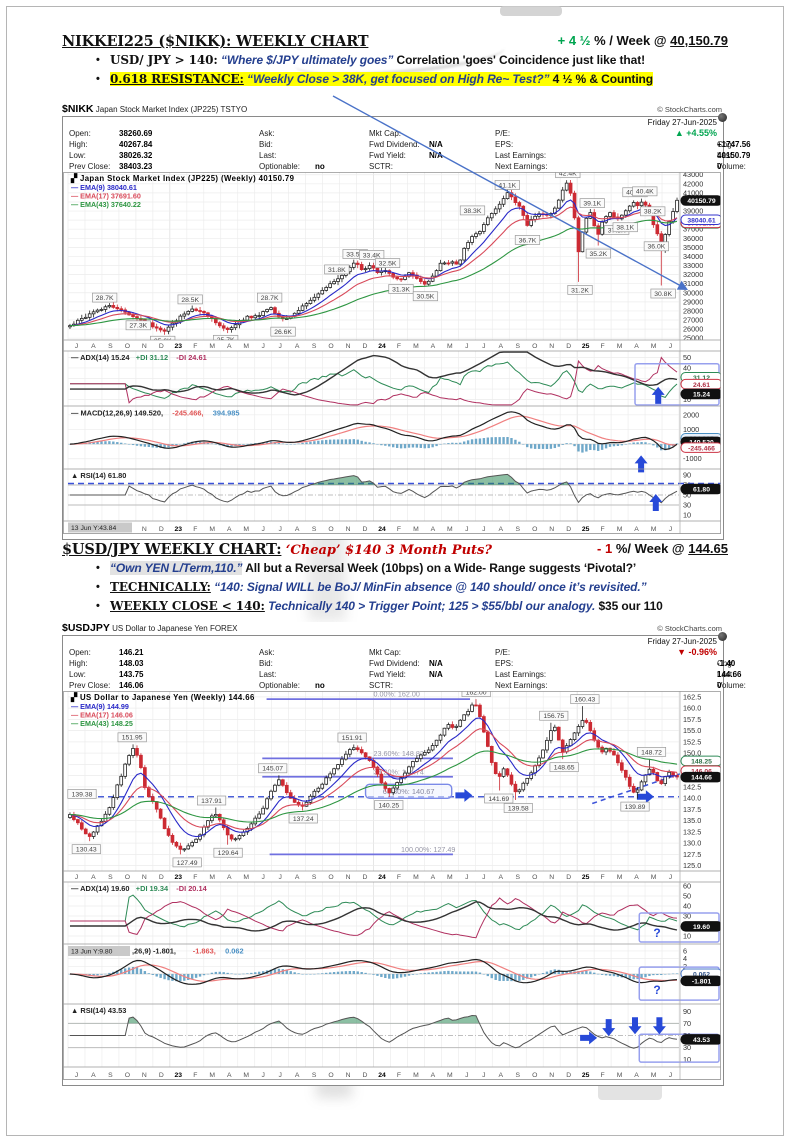 The height and width of the screenshot is (1146, 790). Describe the element at coordinates (693, 329) in the screenshot. I see `svg-text: 26000` at that location.